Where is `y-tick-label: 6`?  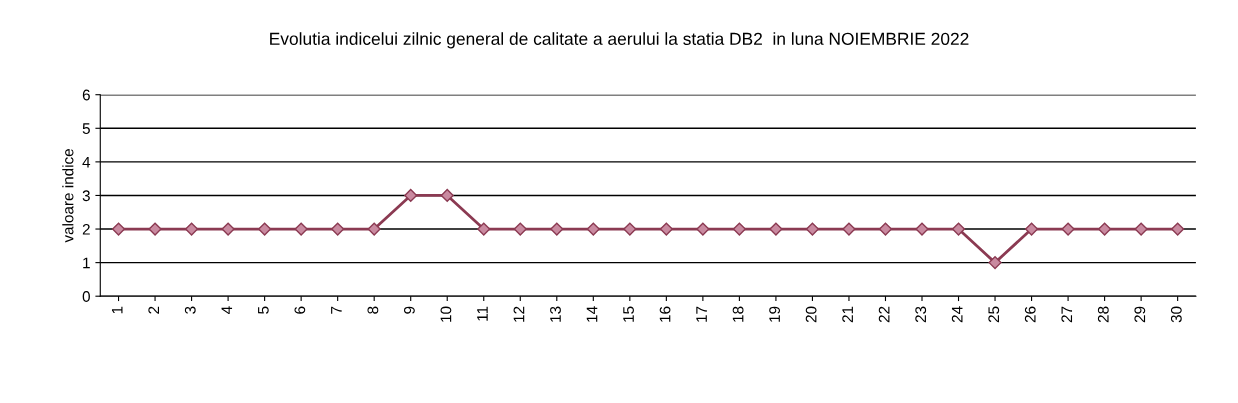
y-tick-label: 6 is located at coordinates (86, 95).